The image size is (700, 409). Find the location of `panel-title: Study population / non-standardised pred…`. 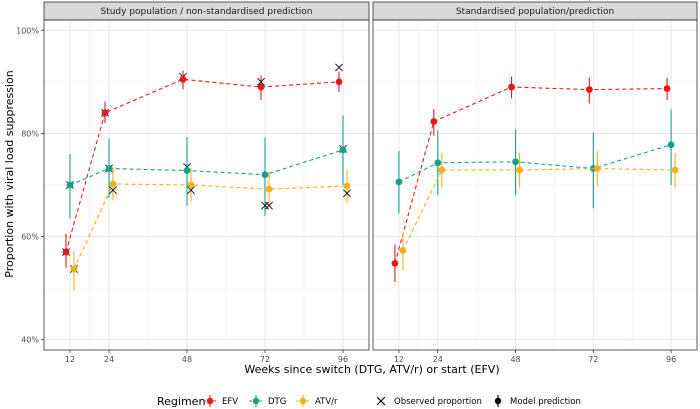

panel-title: Study population / non-standardised pred… is located at coordinates (206, 12).